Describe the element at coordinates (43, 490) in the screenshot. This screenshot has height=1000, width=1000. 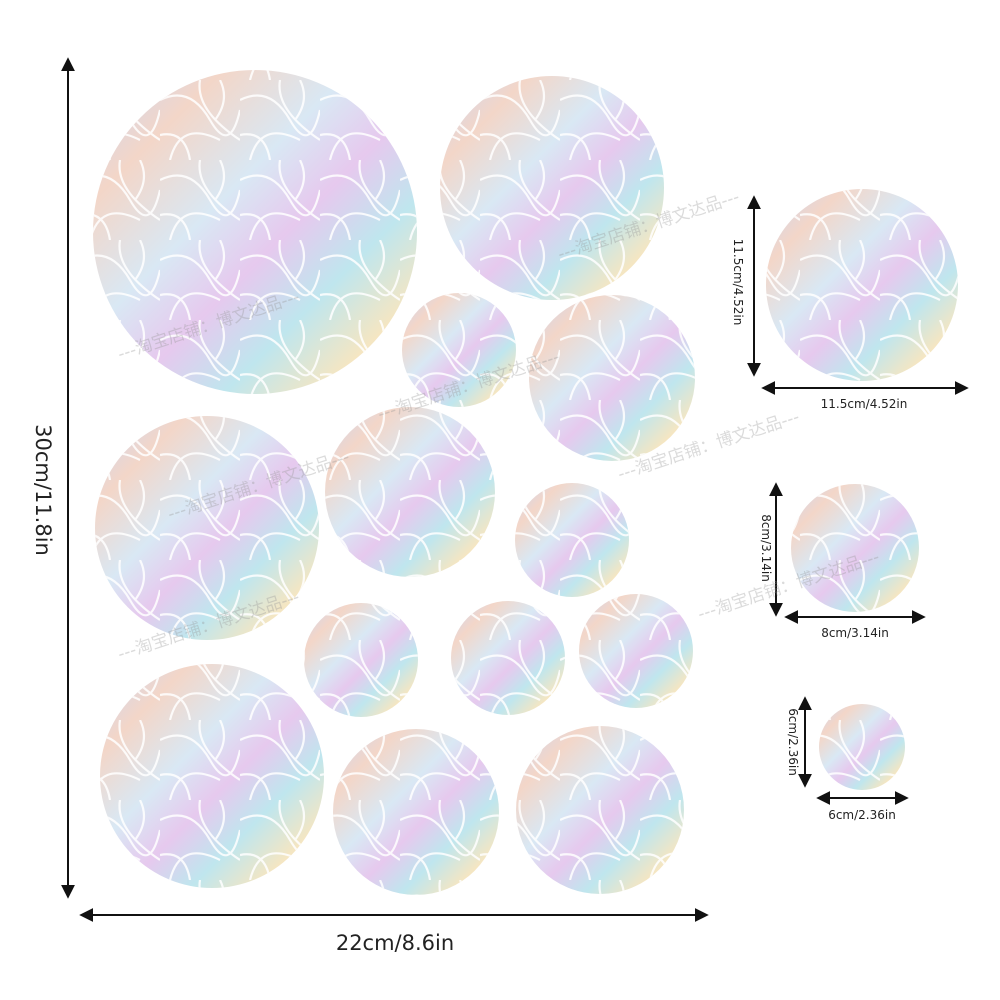
I see `height-label: 30cm/11.8in` at that location.